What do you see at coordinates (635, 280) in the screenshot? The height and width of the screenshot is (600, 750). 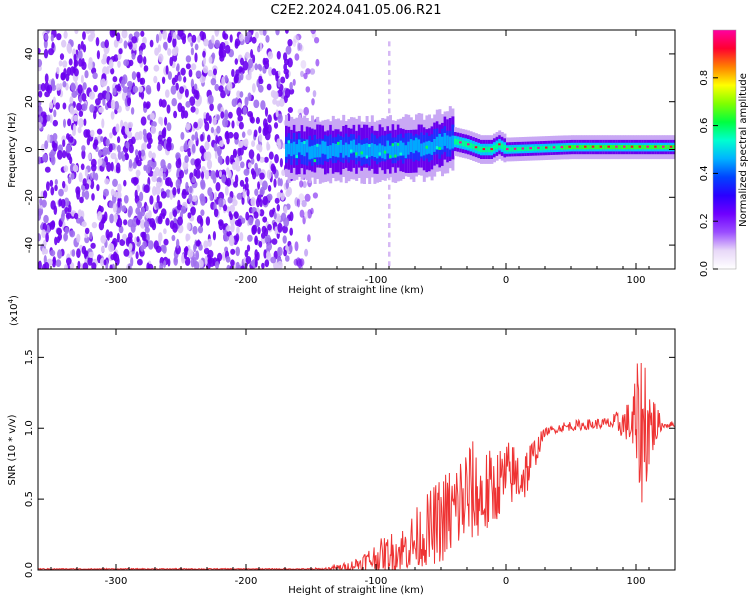 I see `x-tick-label: 100` at bounding box center [635, 280].